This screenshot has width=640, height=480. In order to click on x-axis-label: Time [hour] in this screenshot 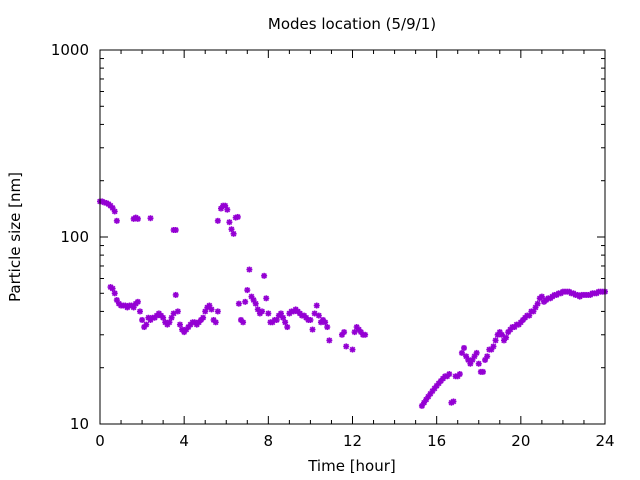, I will do `click(351, 466)`.